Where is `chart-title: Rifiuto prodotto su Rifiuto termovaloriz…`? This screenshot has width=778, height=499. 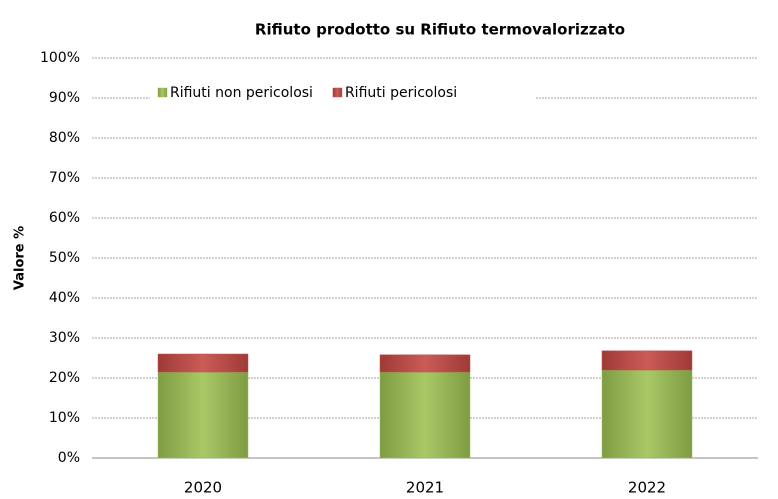
chart-title: Rifiuto prodotto su Rifiuto termovaloriz… is located at coordinates (440, 30).